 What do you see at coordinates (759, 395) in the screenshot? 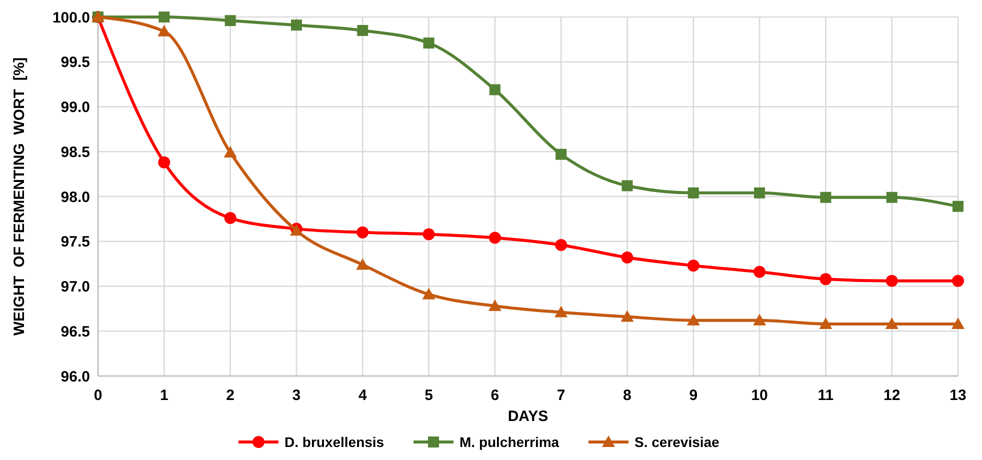
I see `x-tick-label: 10` at bounding box center [759, 395].